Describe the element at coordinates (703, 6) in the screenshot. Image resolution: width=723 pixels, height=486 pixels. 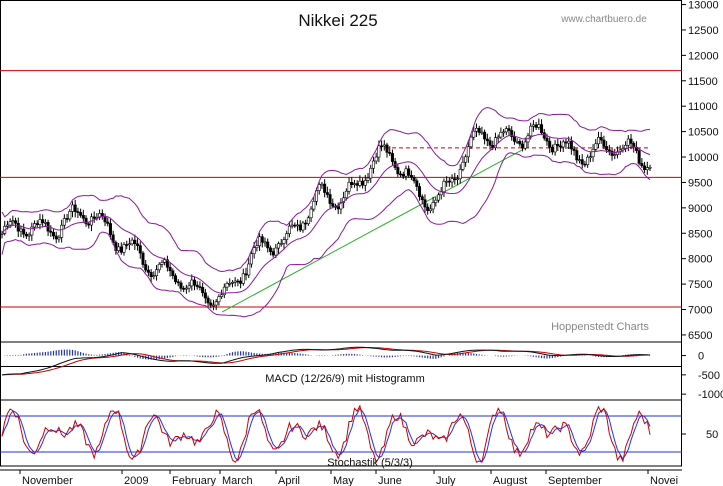
I see `price-tick-label: 13000` at that location.